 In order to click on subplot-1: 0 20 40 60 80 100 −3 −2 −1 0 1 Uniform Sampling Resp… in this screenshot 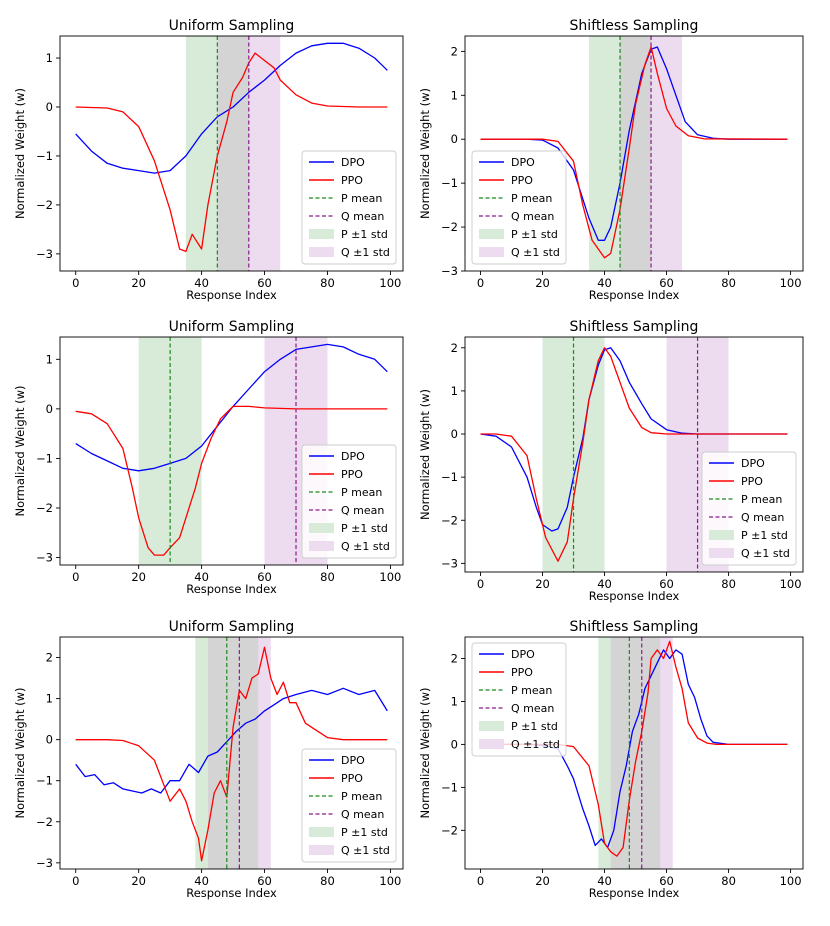, I will do `click(208, 160)`.